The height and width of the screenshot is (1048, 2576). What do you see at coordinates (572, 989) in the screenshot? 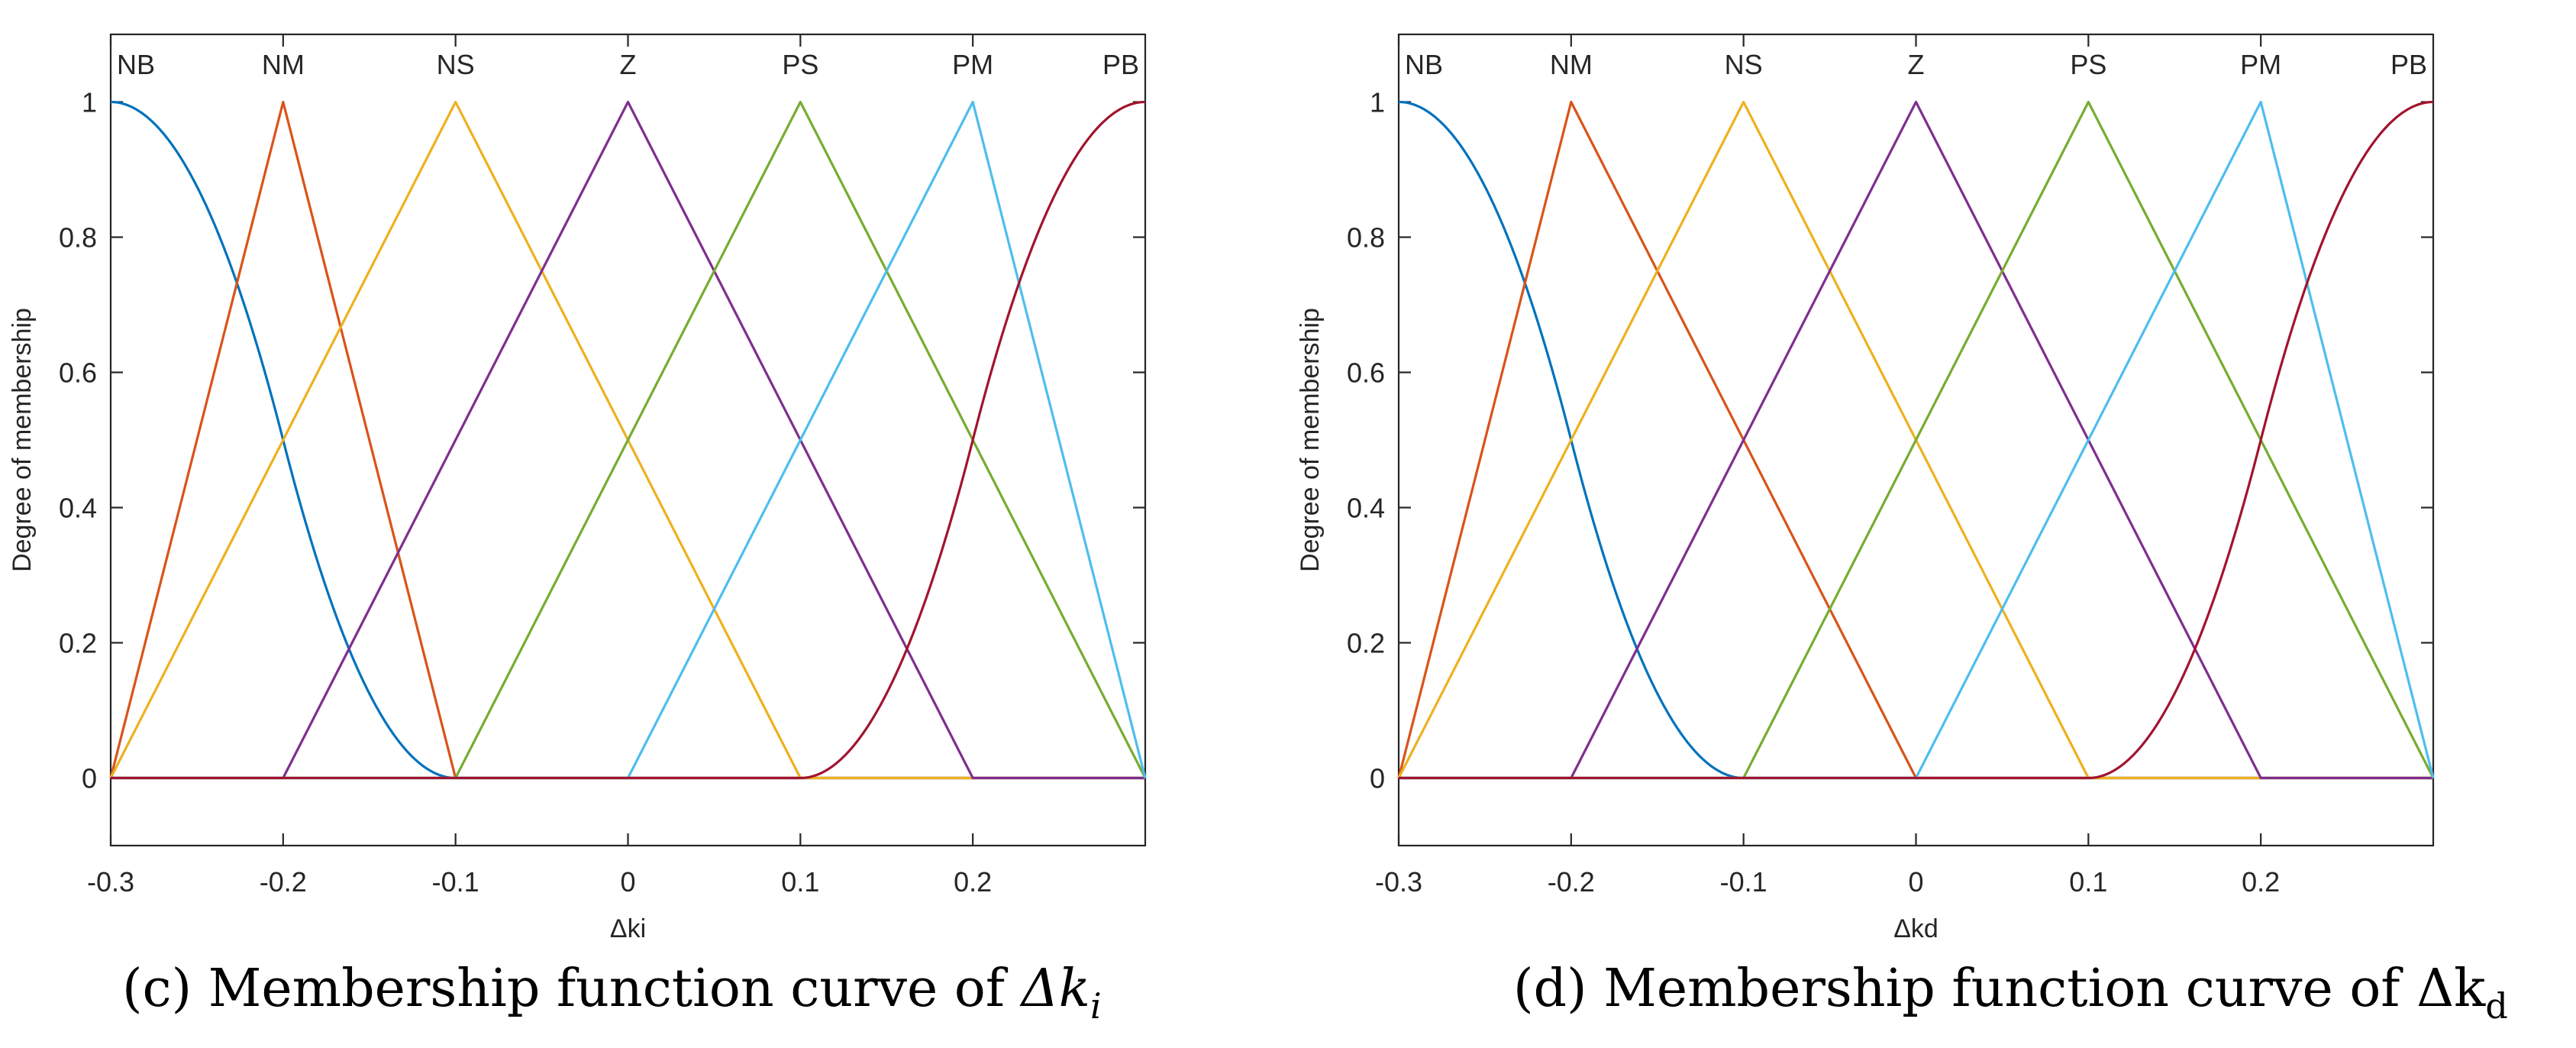
I see `caption-c-prefix: (c) Membership function curve of` at bounding box center [572, 989].